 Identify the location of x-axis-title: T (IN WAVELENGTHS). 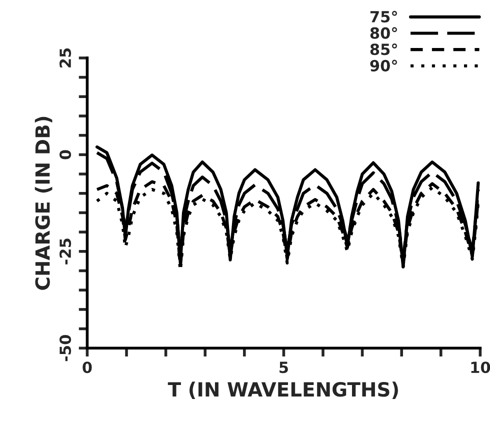
(283, 391).